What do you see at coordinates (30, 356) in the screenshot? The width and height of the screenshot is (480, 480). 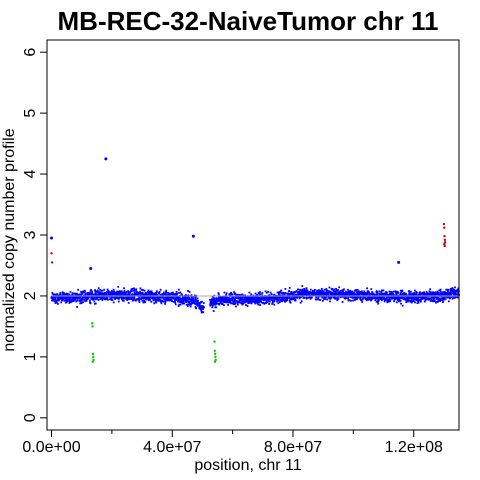 I see `y-tick-label: 1` at bounding box center [30, 356].